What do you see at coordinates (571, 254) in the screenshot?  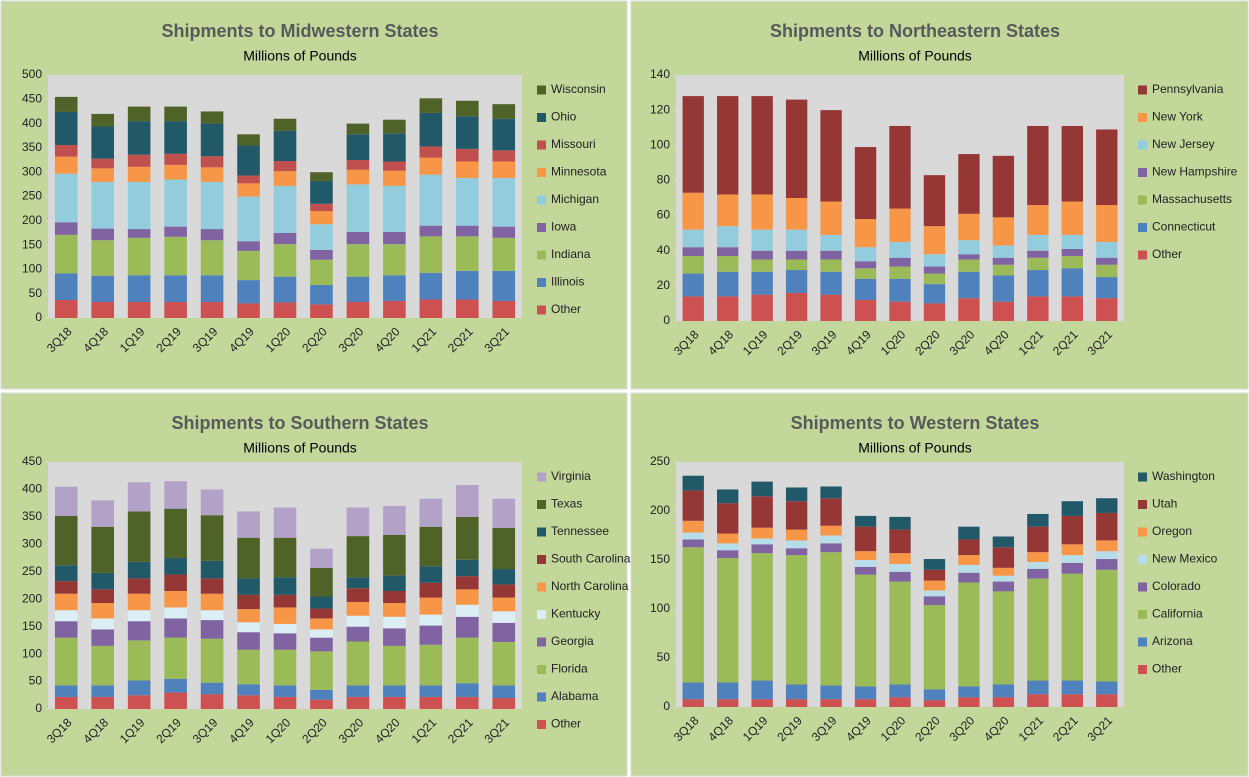 I see `legend-label: Indiana` at bounding box center [571, 254].